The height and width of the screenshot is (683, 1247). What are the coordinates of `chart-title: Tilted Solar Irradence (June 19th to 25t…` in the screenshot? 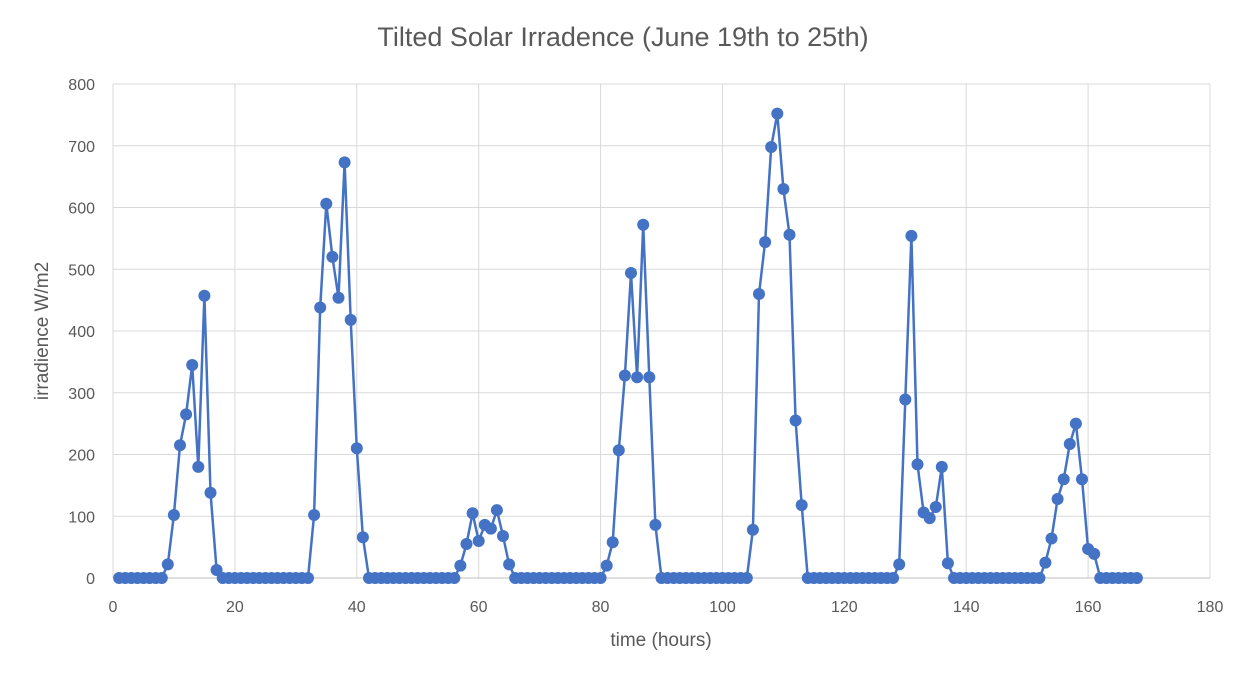 It's located at (622, 37).